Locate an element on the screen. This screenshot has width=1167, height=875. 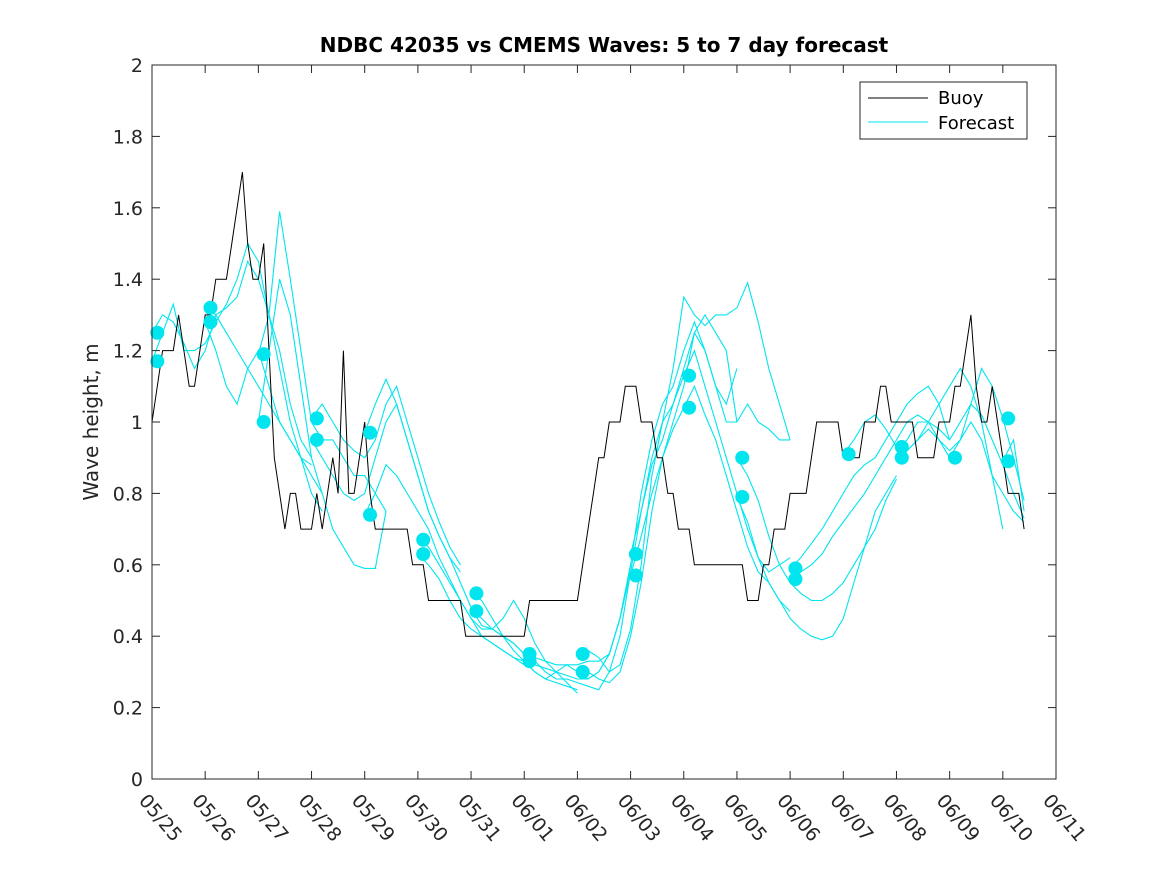
y-tick-label: 1 is located at coordinates (137, 423).